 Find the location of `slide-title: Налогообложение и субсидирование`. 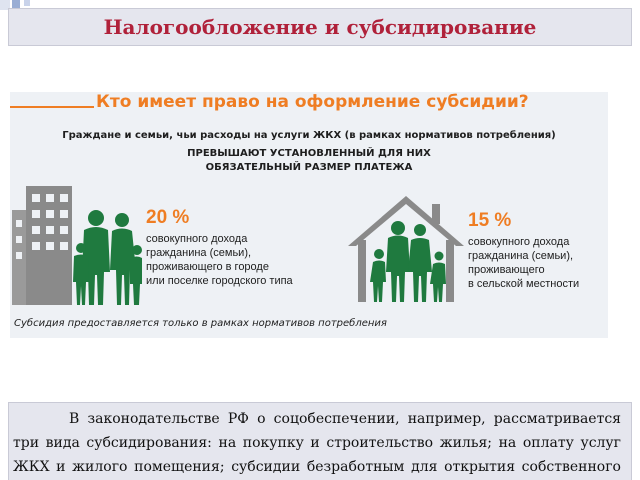

slide-title: Налогообложение и субсидирование is located at coordinates (320, 27).